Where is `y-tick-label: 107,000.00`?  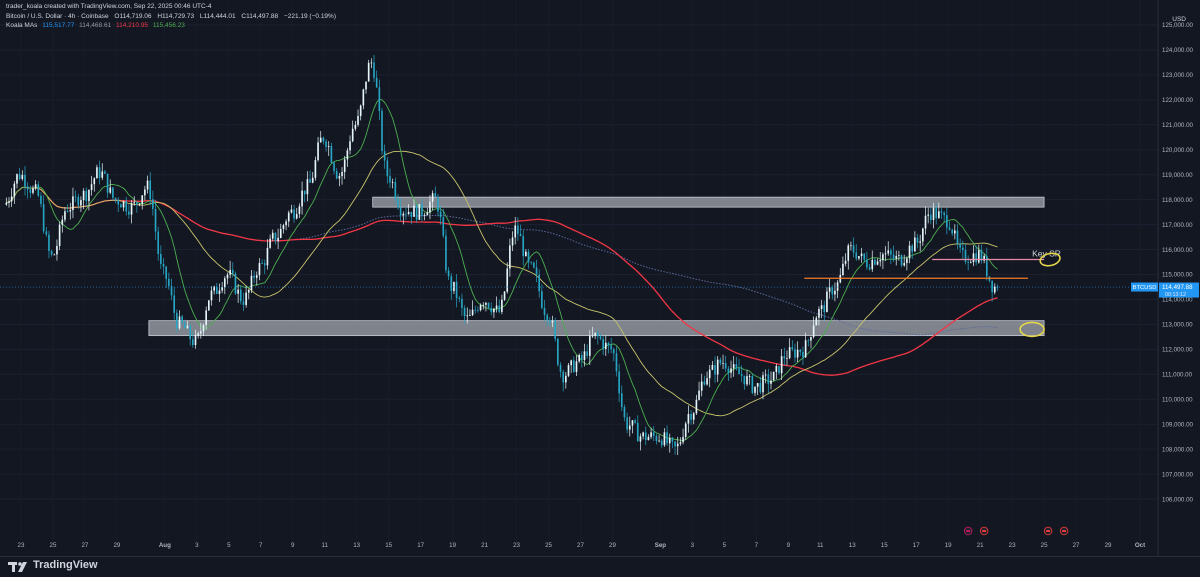
y-tick-label: 107,000.00 is located at coordinates (1178, 474).